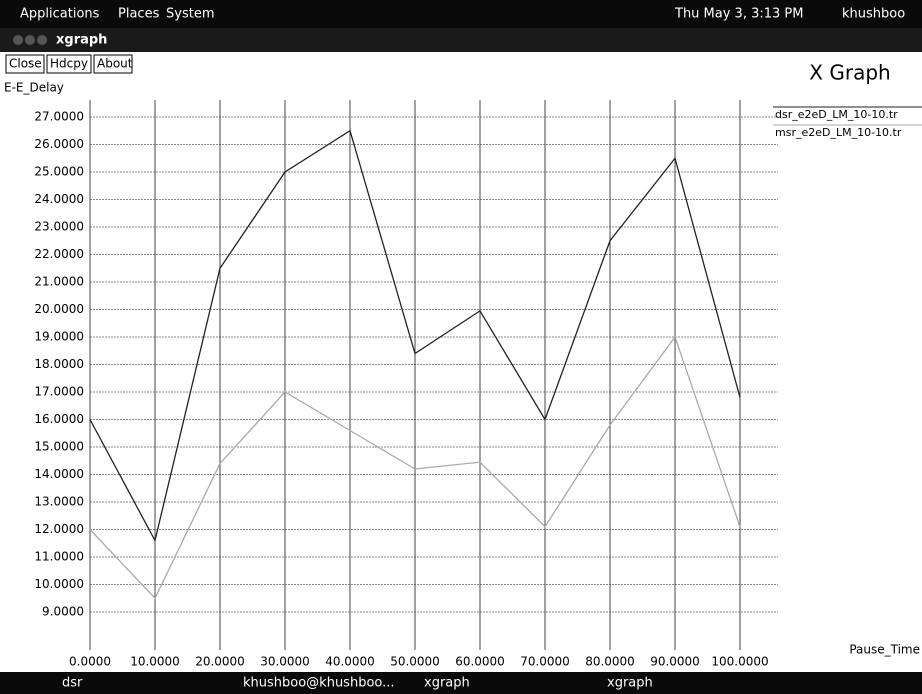 The image size is (922, 694). Describe the element at coordinates (59, 447) in the screenshot. I see `y-tick-label: 15.0000` at that location.